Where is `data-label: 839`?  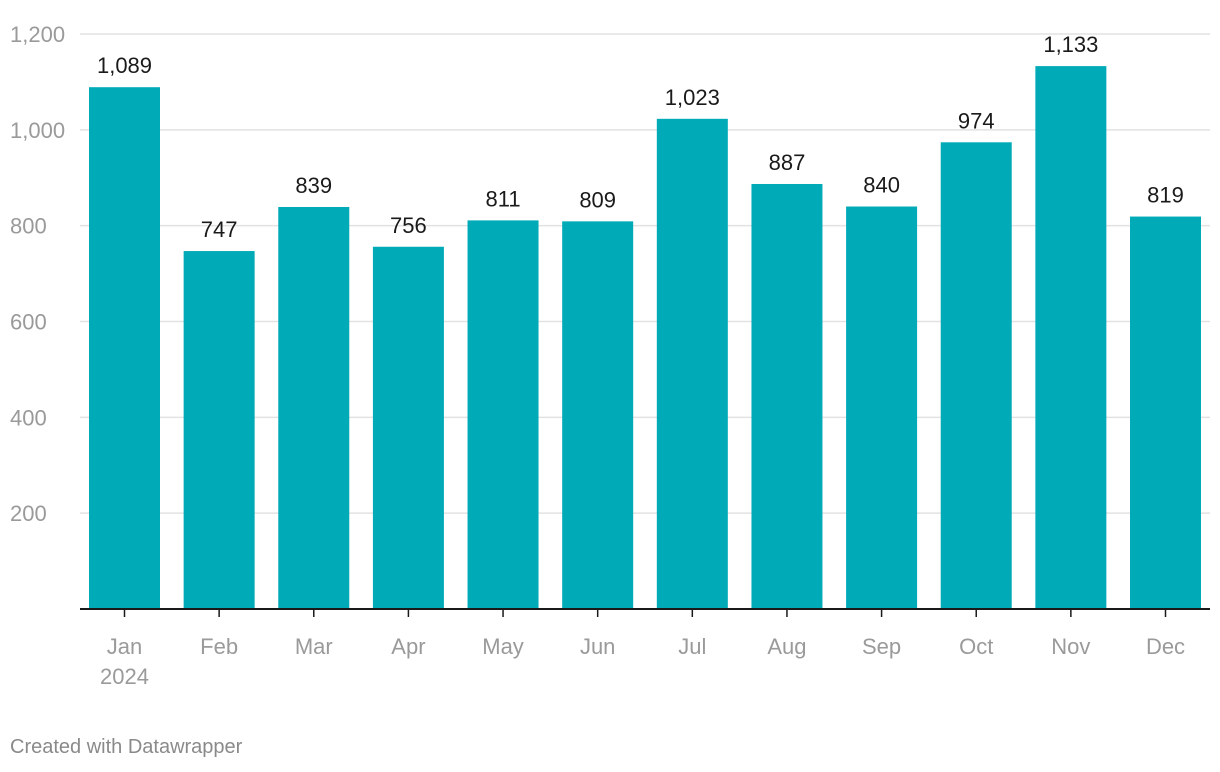 data-label: 839 is located at coordinates (313, 185).